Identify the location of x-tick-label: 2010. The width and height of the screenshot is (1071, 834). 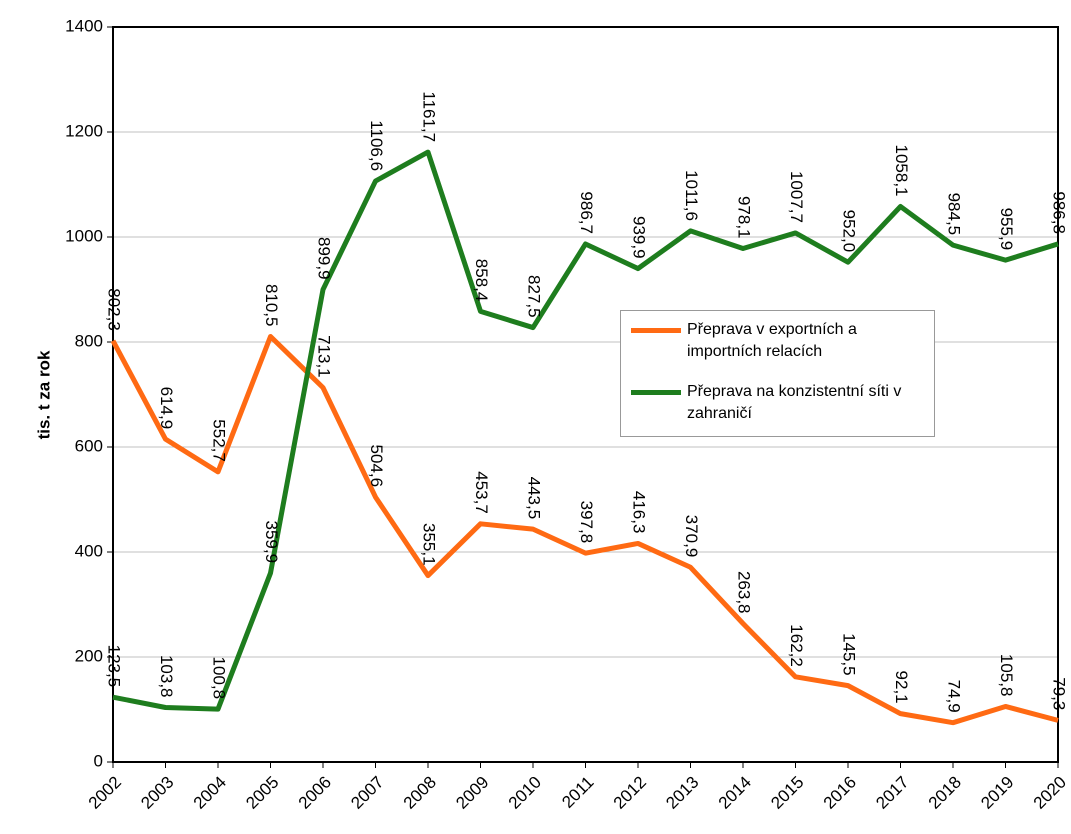
(525, 793).